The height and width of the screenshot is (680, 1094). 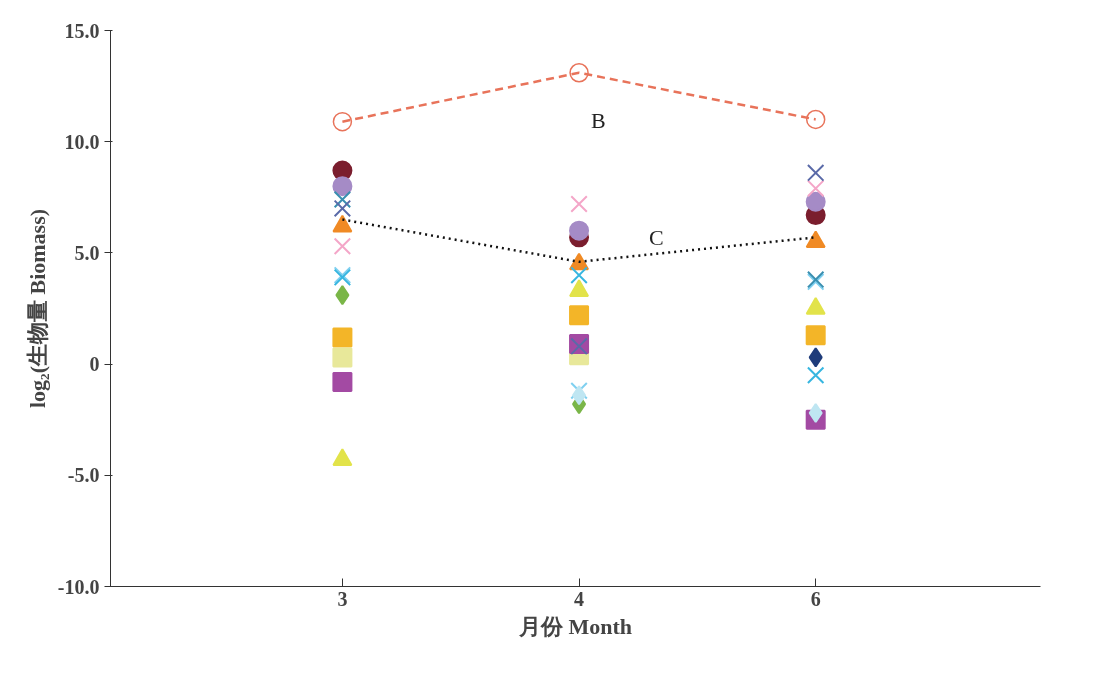 I want to click on x-tick-label: 3, so click(x=342, y=598).